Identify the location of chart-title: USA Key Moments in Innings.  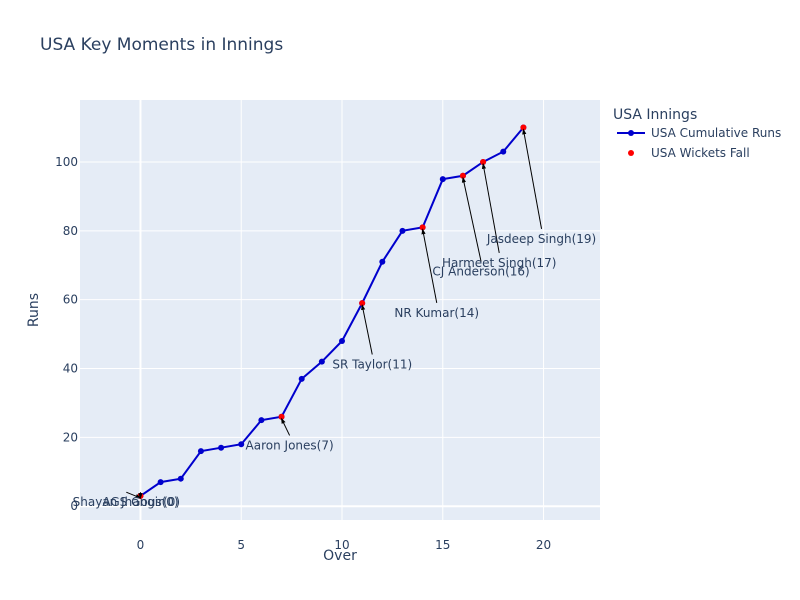
(161, 45).